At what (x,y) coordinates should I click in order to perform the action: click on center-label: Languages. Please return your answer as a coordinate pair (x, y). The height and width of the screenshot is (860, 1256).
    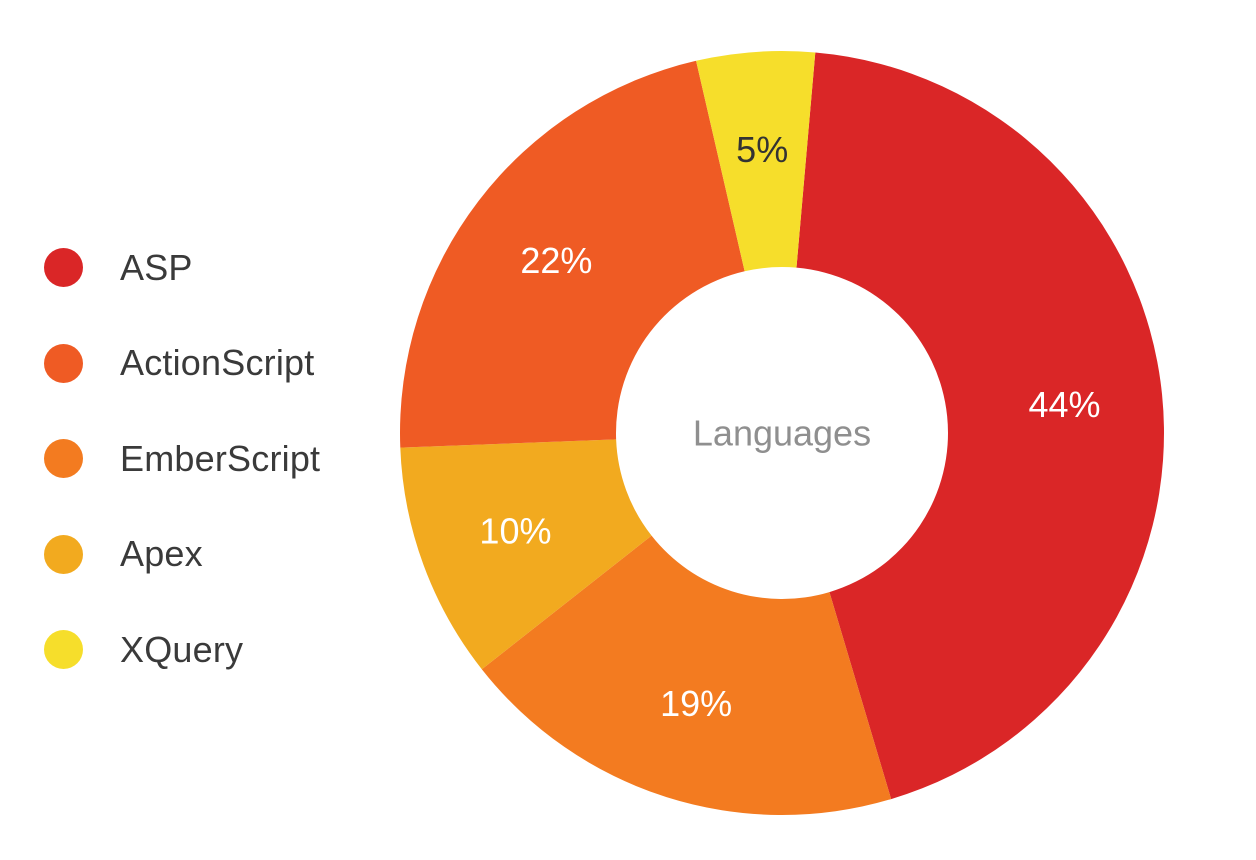
    Looking at the image, I should click on (782, 433).